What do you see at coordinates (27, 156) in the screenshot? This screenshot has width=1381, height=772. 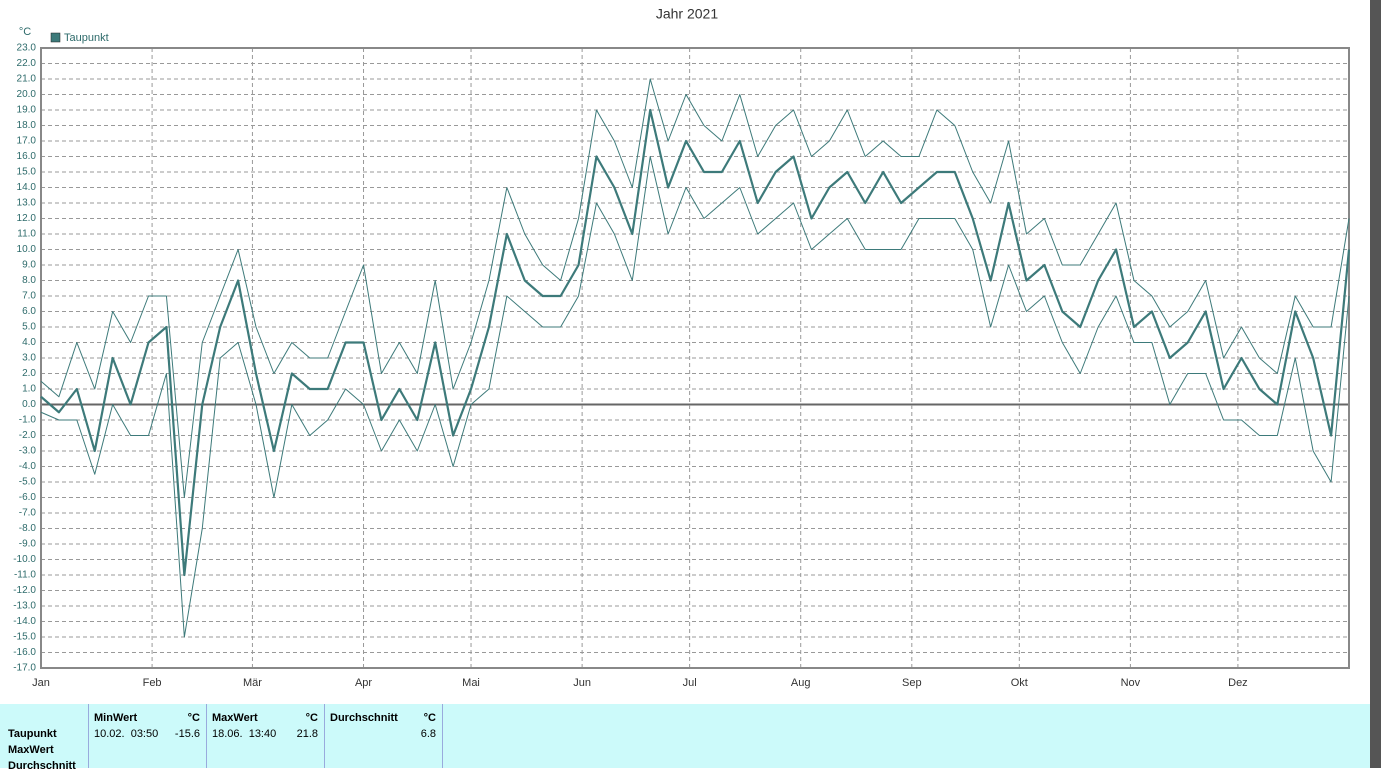 I see `y-tick-label: 16.0` at bounding box center [27, 156].